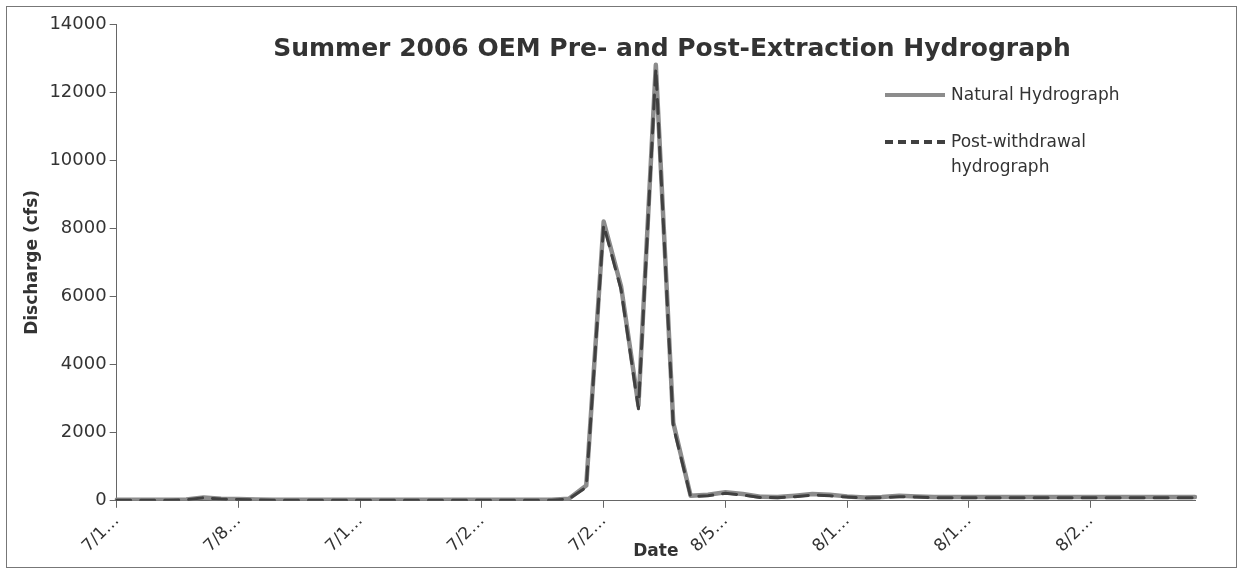 The width and height of the screenshot is (1245, 576). Describe the element at coordinates (101, 499) in the screenshot. I see `y-tick-label: 0` at that location.